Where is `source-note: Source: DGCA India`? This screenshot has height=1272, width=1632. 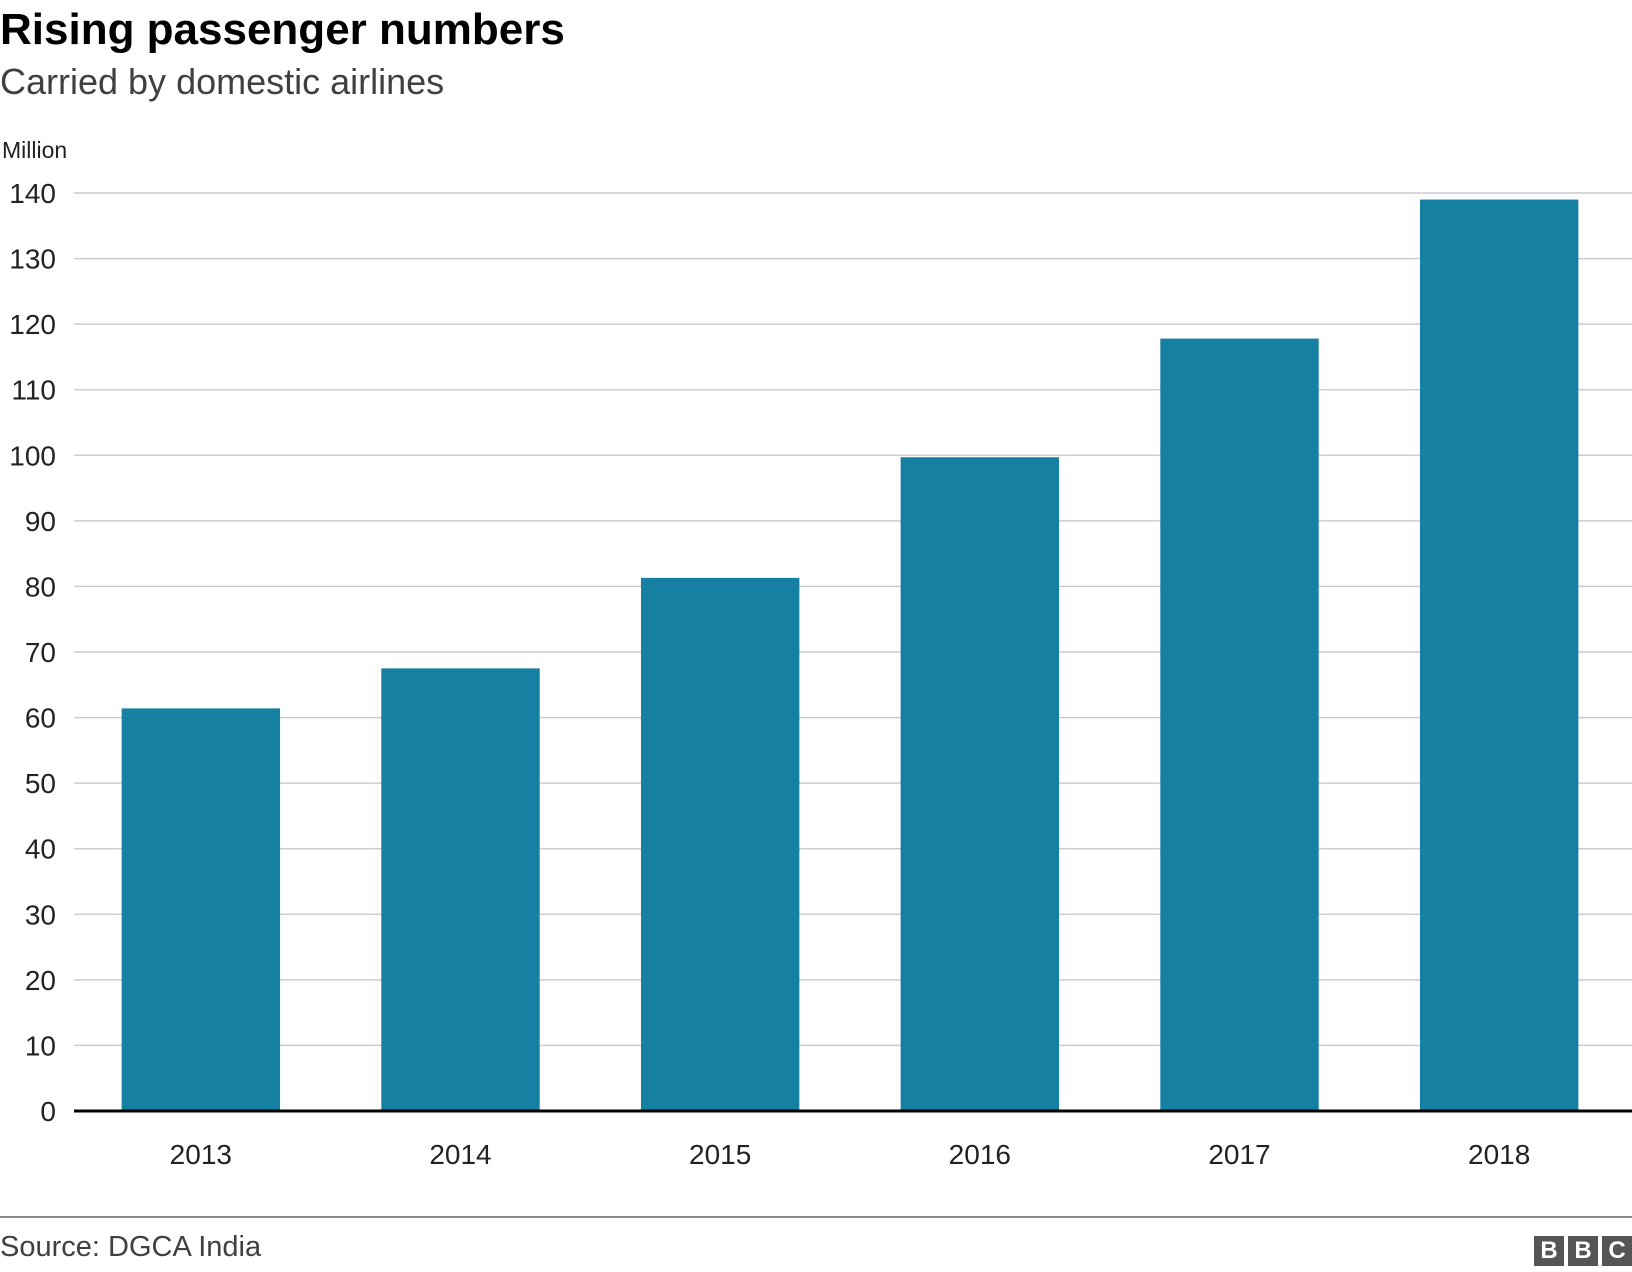
source-note: Source: DGCA India is located at coordinates (131, 1247).